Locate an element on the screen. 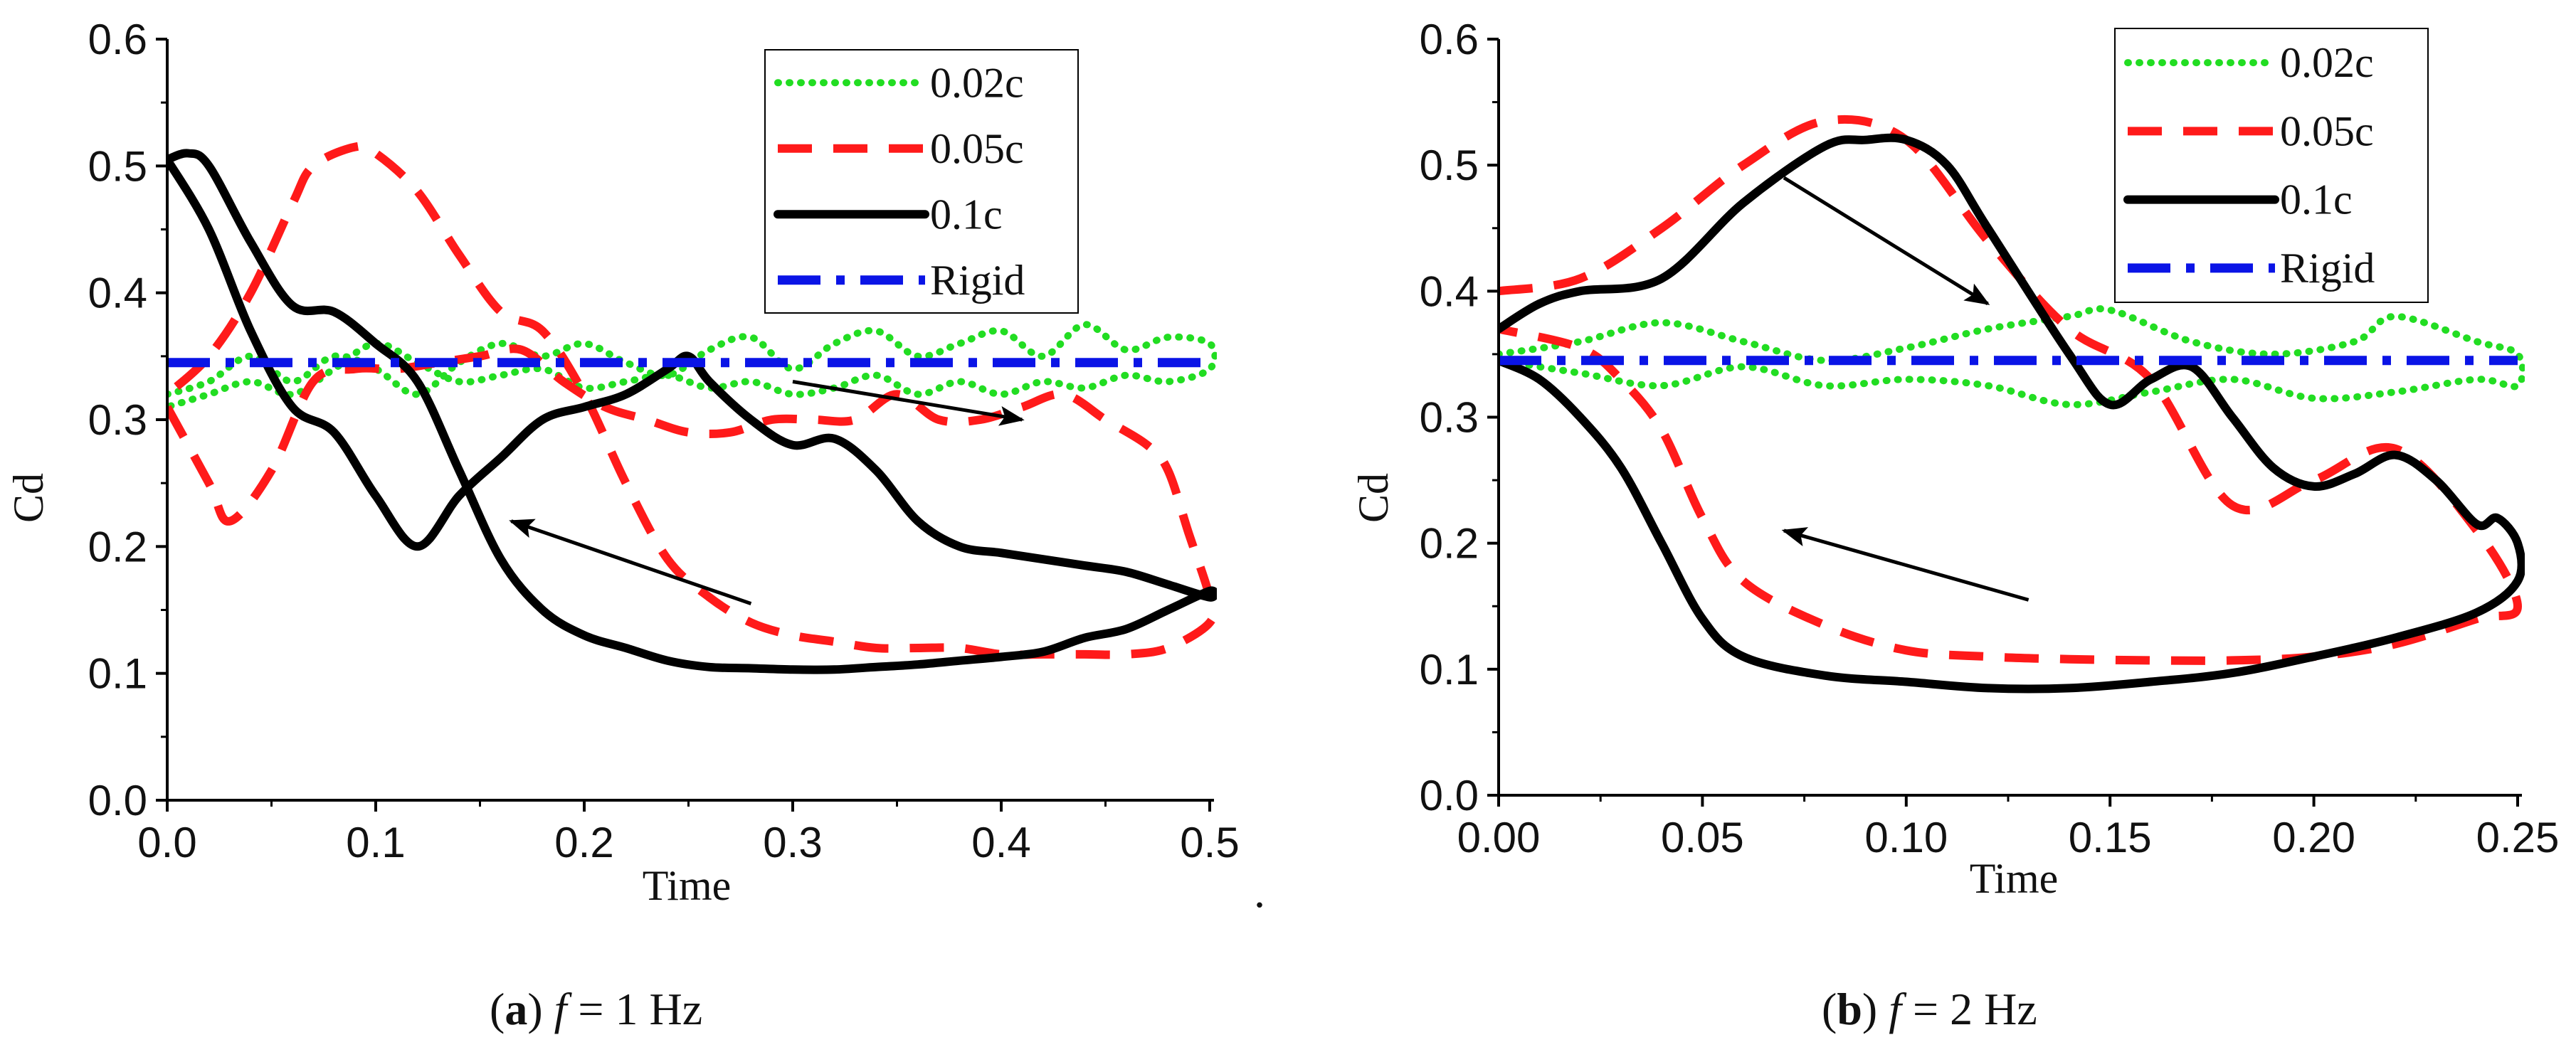 Image resolution: width=2576 pixels, height=1057 pixels. y-tick-label-a: 0.0 is located at coordinates (118, 800).